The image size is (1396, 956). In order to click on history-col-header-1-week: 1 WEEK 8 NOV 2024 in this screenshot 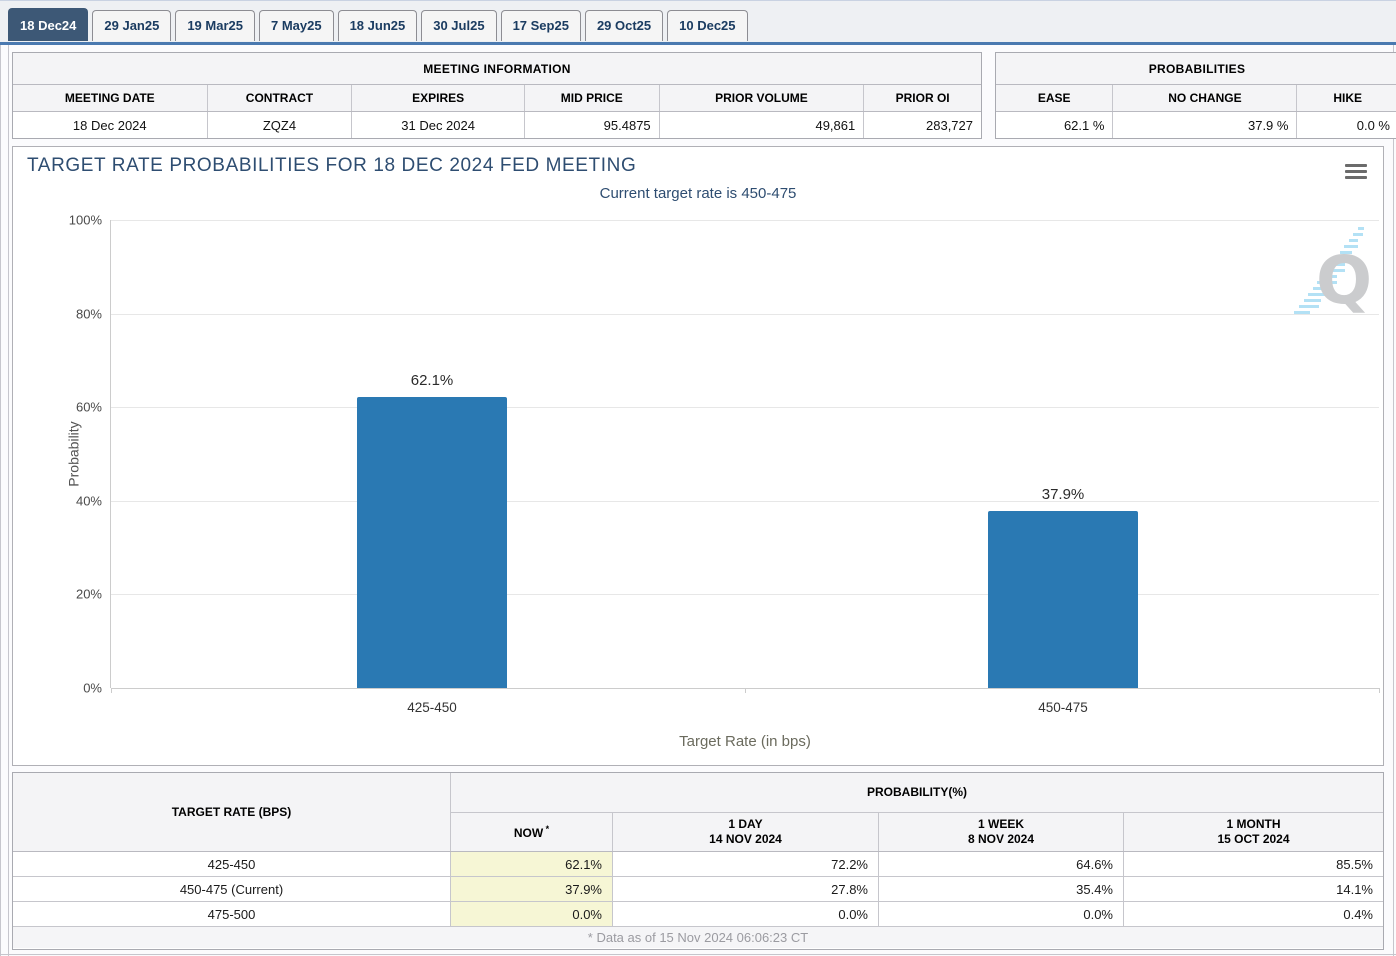, I will do `click(1001, 831)`.